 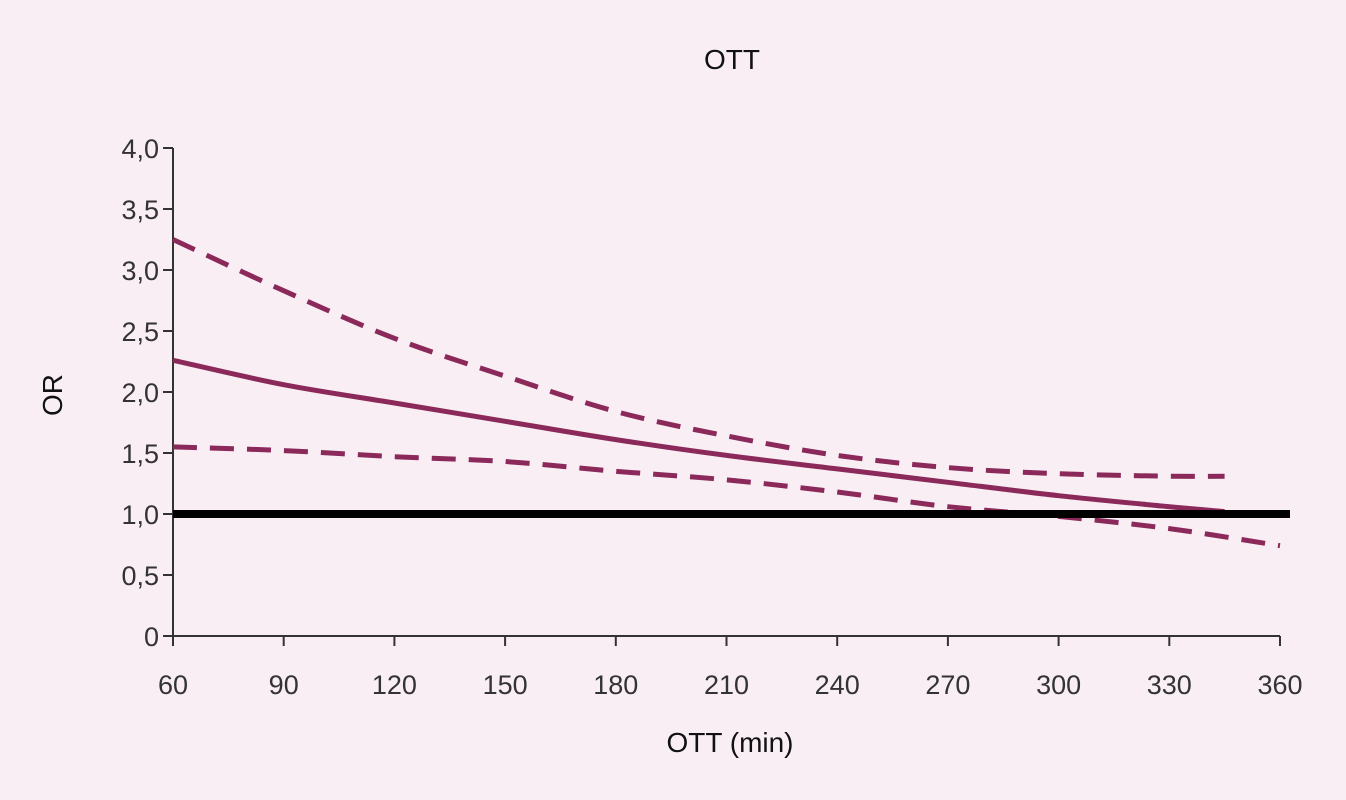 I want to click on y-axis-label: OR, so click(x=52, y=395).